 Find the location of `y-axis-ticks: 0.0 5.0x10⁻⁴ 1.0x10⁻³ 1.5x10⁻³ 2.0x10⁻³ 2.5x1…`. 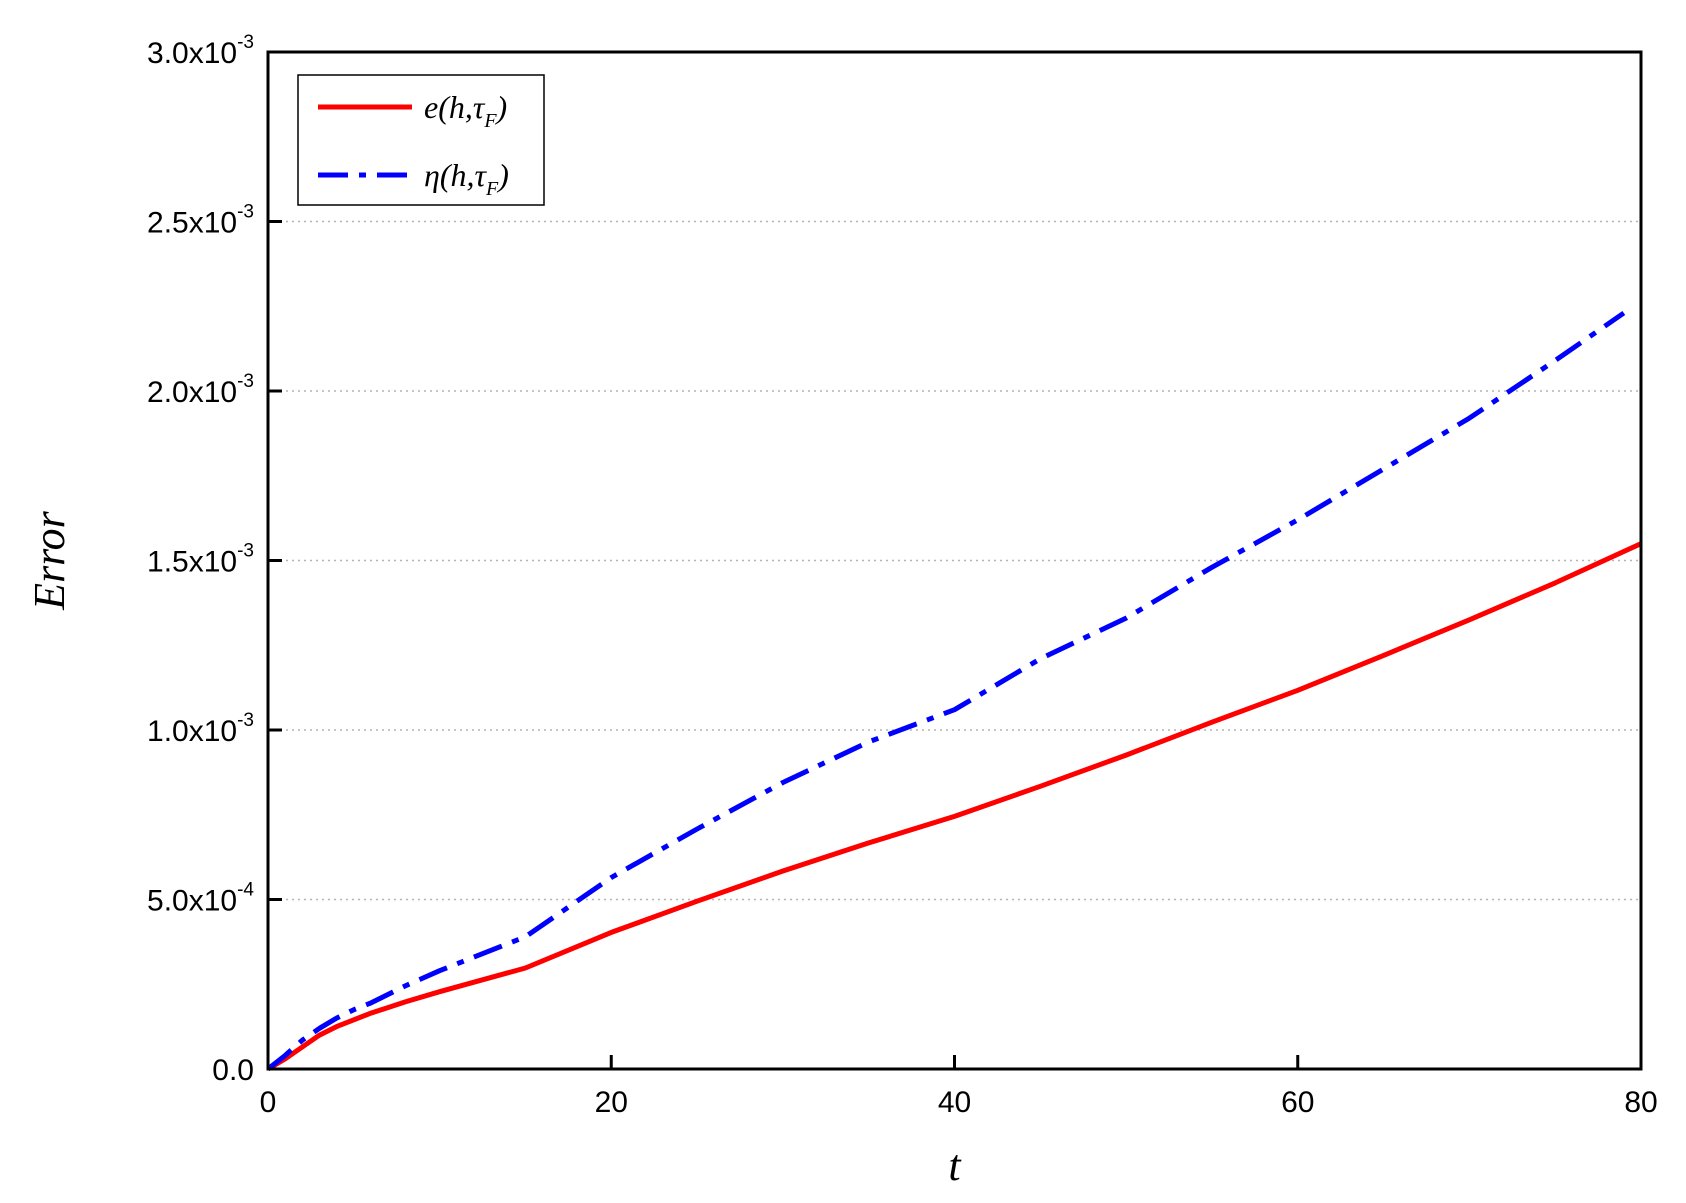

y-axis-ticks: 0.0 5.0x10⁻⁴ 1.0x10⁻³ 1.5x10⁻³ 2.0x10⁻³ 2.5x1… is located at coordinates (214, 559).